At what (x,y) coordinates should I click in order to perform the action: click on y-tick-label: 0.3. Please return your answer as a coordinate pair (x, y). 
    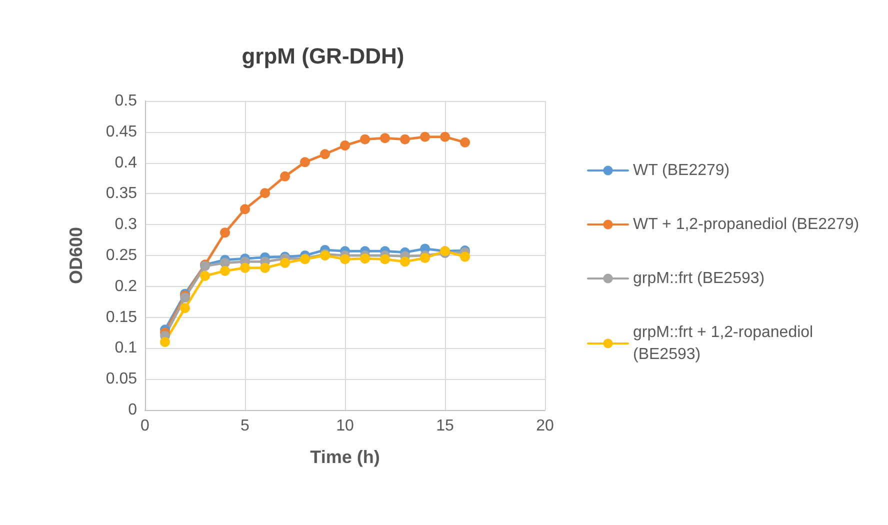
    Looking at the image, I should click on (126, 225).